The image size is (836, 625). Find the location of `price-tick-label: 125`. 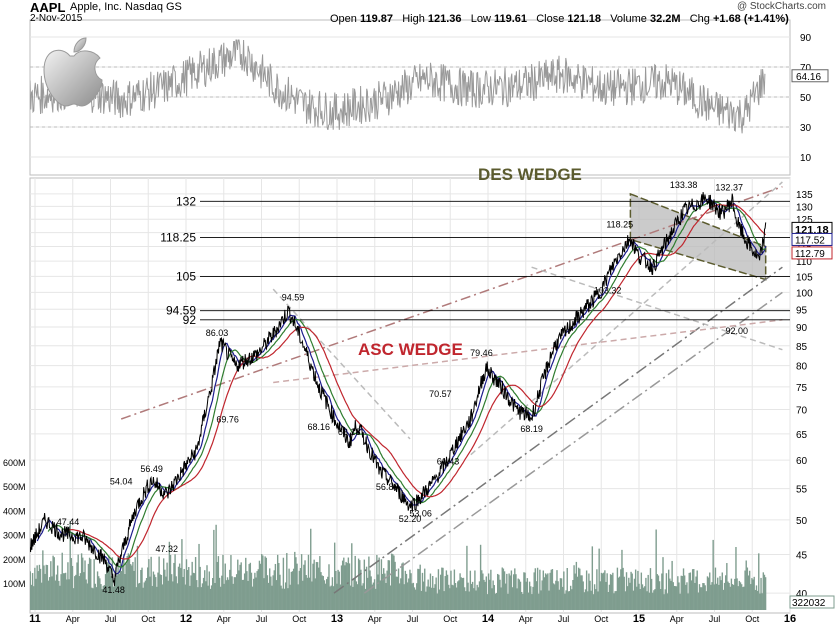

price-tick-label: 125 is located at coordinates (804, 220).